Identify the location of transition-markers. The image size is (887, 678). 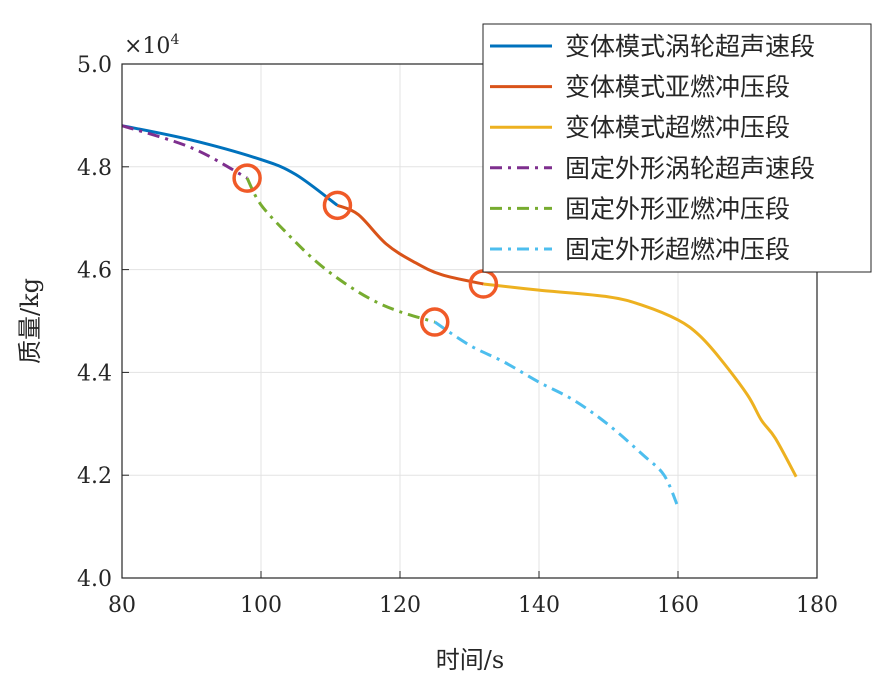
(365, 250).